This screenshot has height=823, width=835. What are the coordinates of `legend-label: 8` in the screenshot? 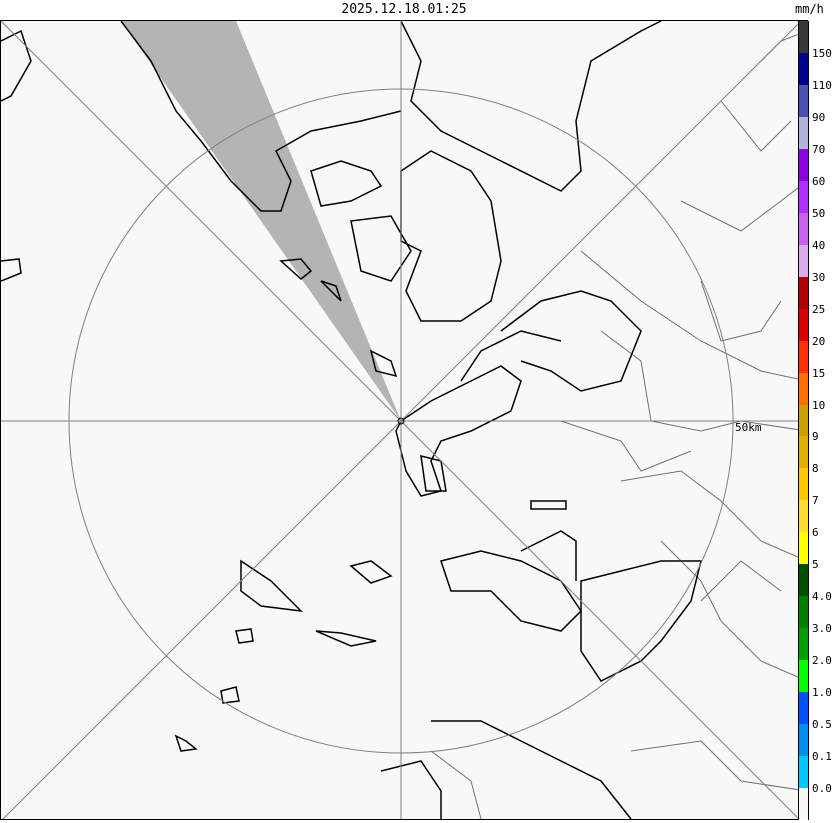 It's located at (815, 469).